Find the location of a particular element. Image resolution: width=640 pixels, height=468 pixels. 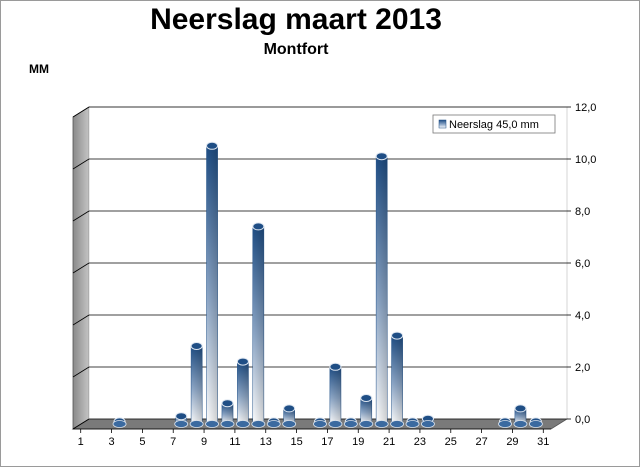

legend-label: Neerslag 45,0 mm is located at coordinates (494, 125).